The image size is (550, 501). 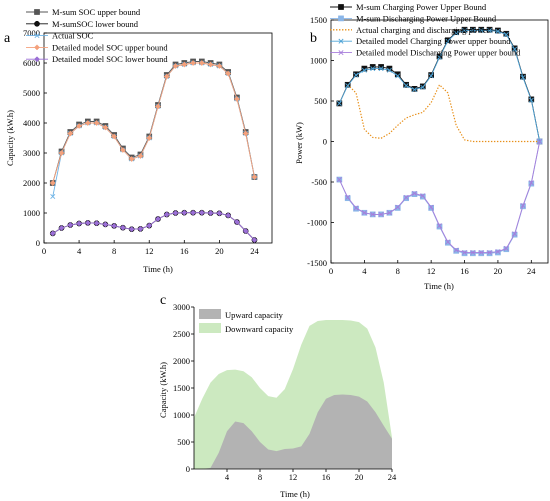 What do you see at coordinates (153, 226) in the screenshot?
I see `panel-a-series-4-line` at bounding box center [153, 226].